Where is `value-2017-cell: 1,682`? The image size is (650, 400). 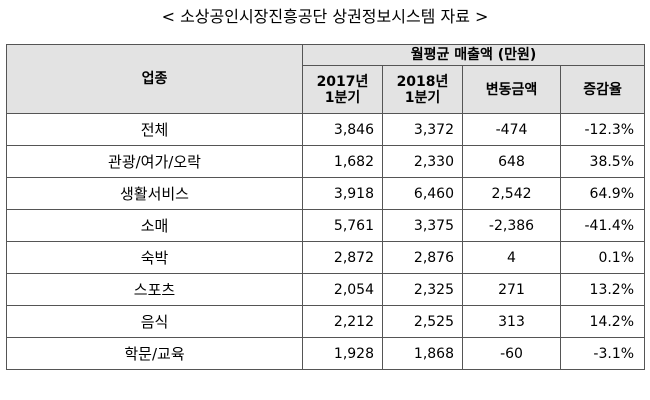 value-2017-cell: 1,682 is located at coordinates (342, 161).